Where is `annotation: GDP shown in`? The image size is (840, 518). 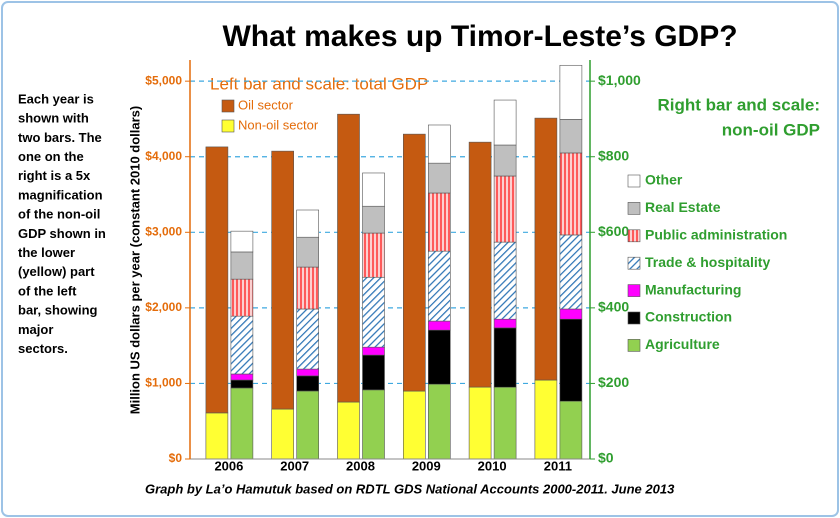 annotation: GDP shown in is located at coordinates (62, 233).